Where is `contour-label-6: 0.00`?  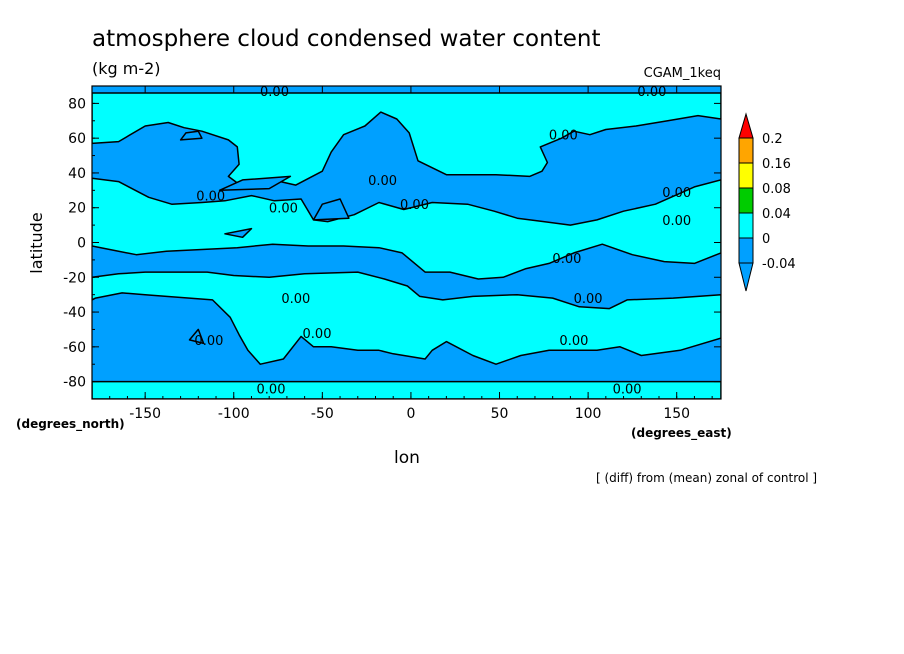
contour-label-6: 0.00 is located at coordinates (414, 205).